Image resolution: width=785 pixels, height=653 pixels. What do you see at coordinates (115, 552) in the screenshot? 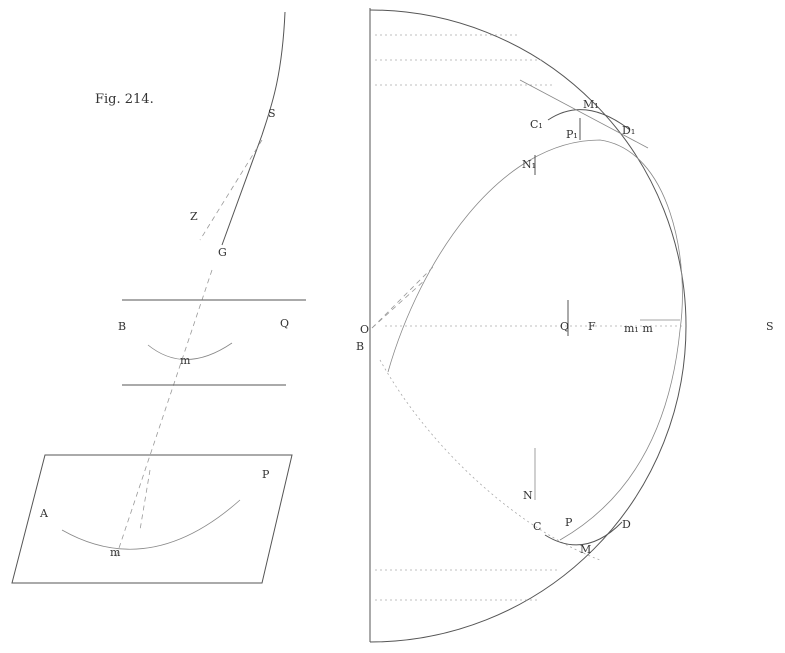
I see `label-m-low: m` at bounding box center [115, 552].